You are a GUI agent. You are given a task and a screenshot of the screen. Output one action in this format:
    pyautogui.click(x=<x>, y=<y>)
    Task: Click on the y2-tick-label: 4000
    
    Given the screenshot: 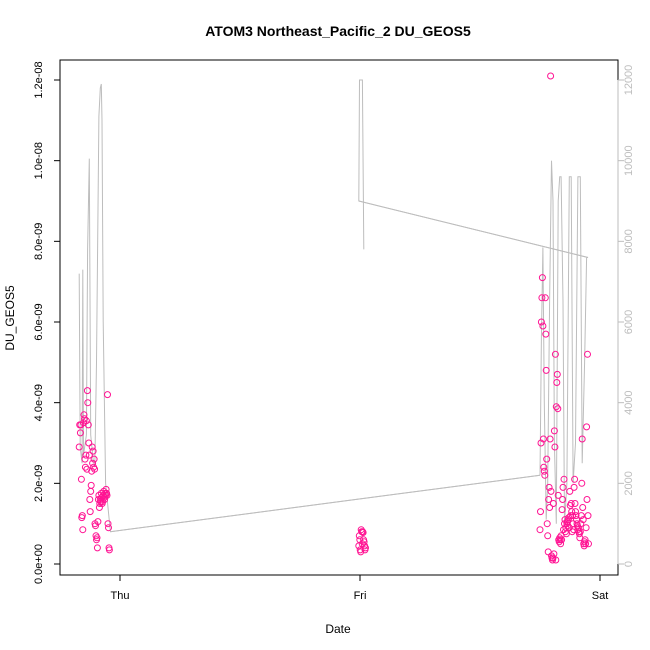 What is the action you would take?
    pyautogui.click(x=629, y=402)
    